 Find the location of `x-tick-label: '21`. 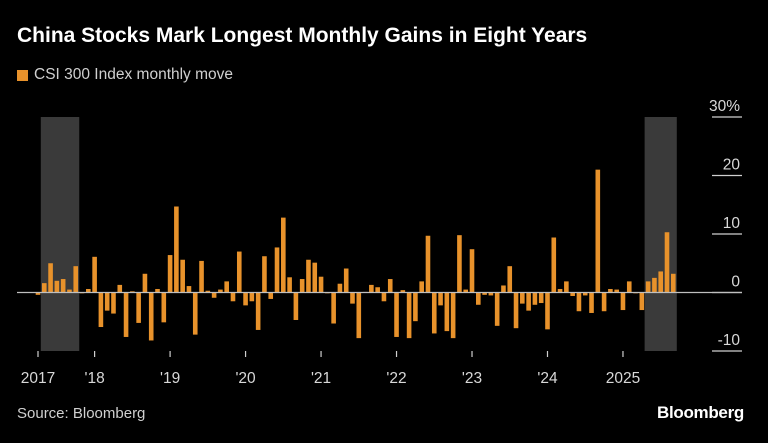

x-tick-label: '21 is located at coordinates (321, 378).